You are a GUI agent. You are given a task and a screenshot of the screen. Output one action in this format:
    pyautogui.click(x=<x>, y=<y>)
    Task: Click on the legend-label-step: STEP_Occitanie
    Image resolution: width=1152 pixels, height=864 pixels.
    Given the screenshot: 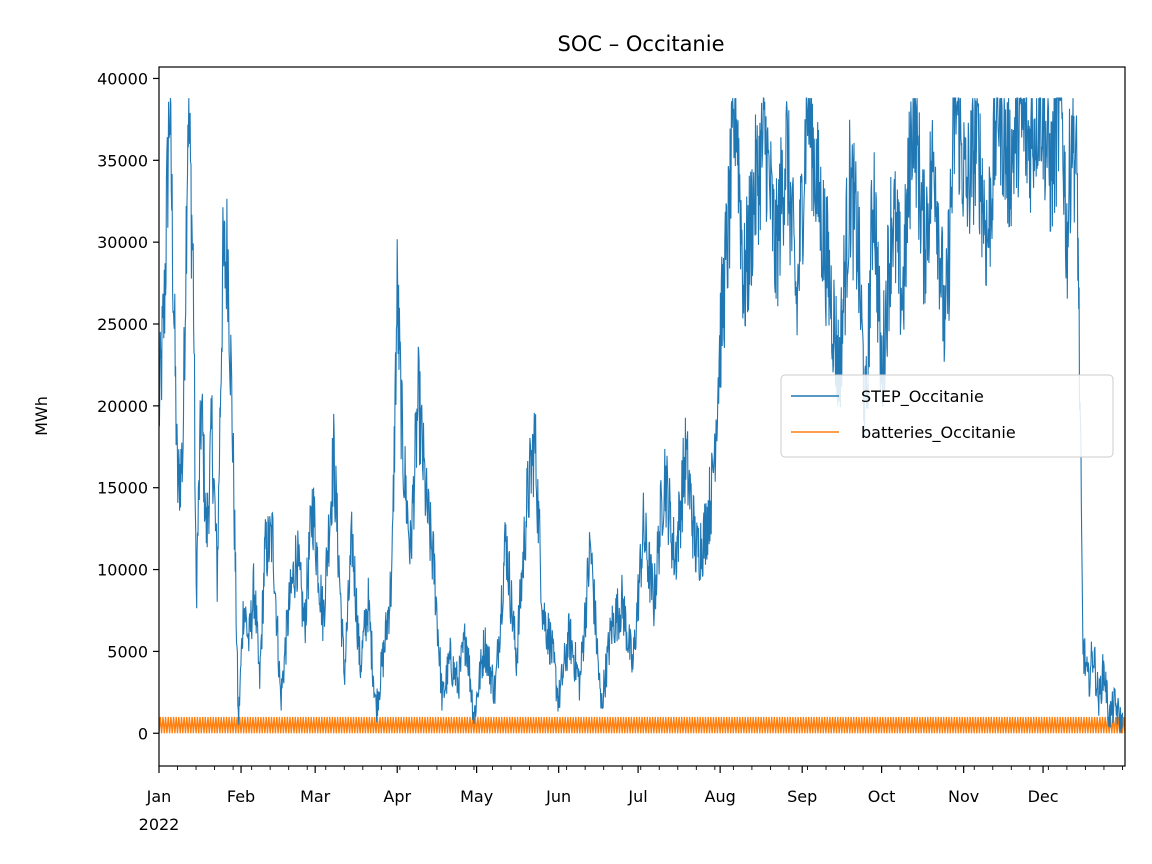 What is the action you would take?
    pyautogui.click(x=922, y=397)
    